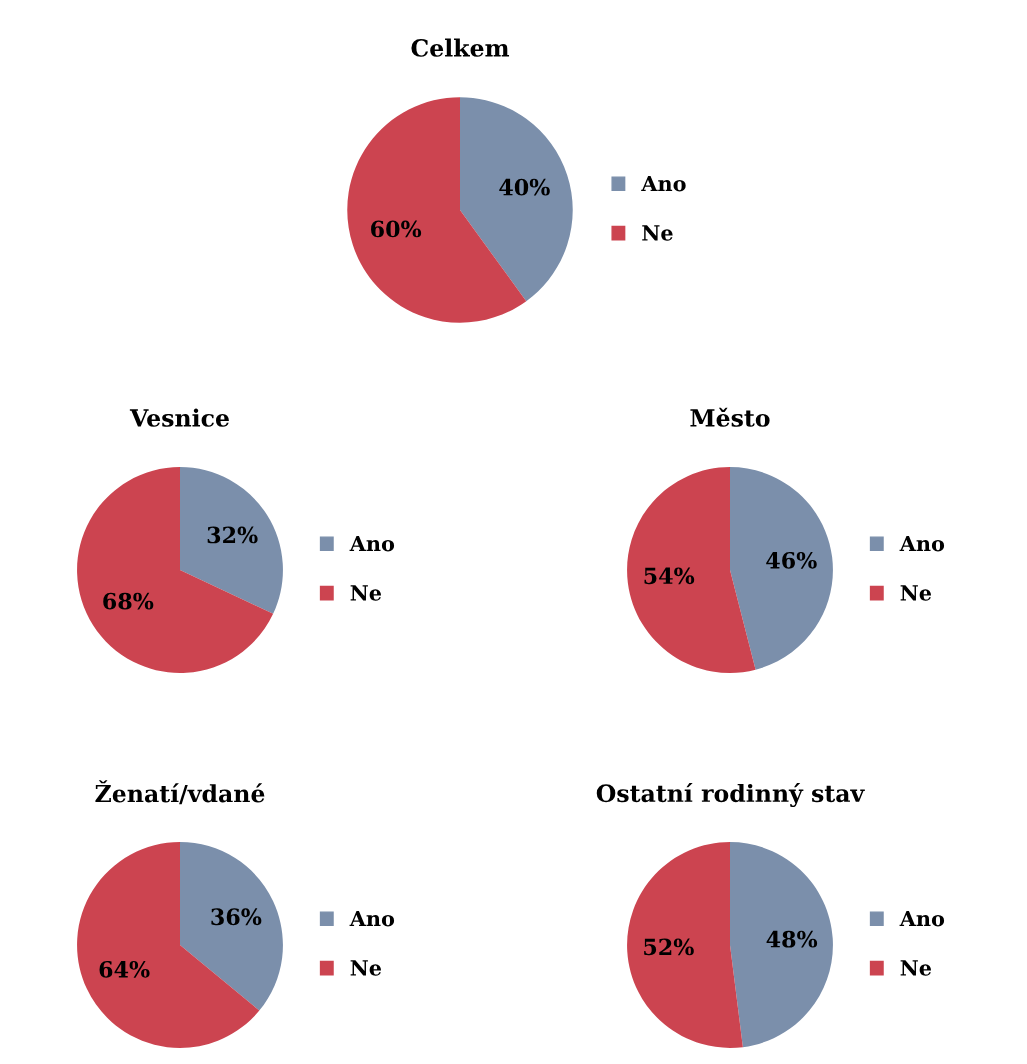 The height and width of the screenshot is (1064, 1027). I want to click on data-label: 48%, so click(792, 939).